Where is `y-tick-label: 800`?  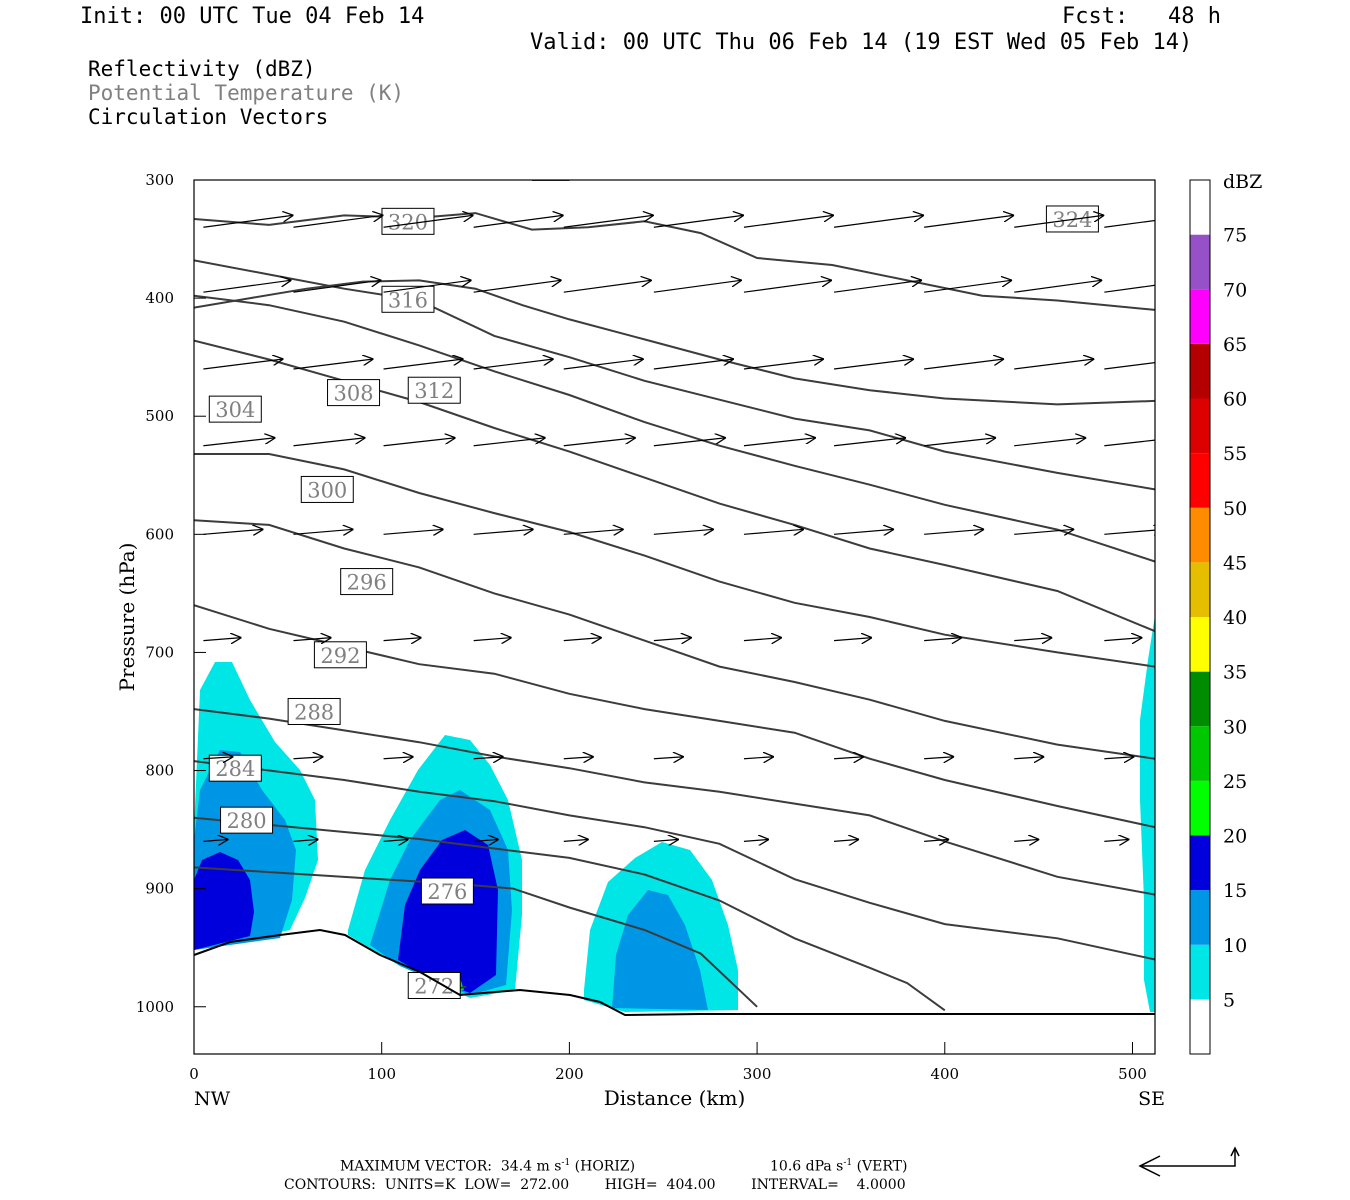 y-tick-label: 800 is located at coordinates (159, 771).